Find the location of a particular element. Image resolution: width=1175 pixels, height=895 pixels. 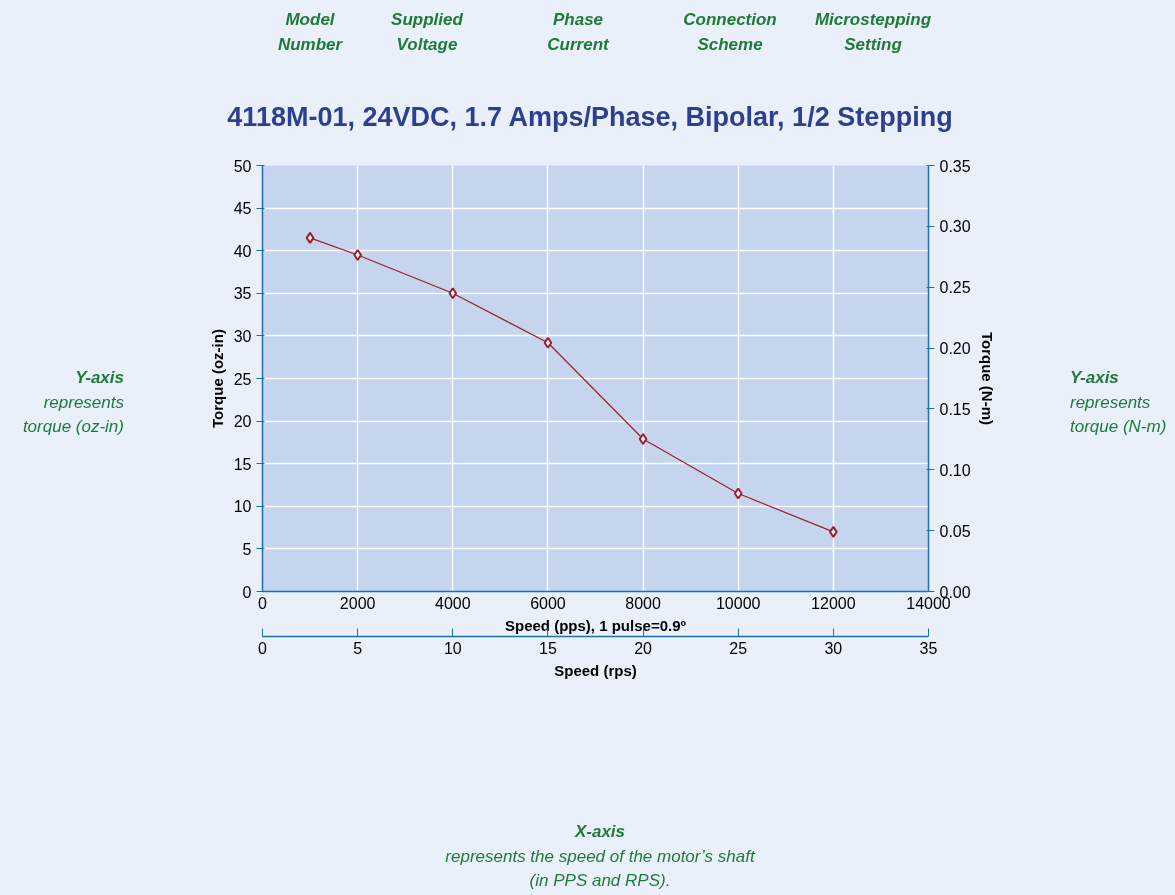

text: Y-axis represents torque (N-m) is located at coordinates (1118, 403).